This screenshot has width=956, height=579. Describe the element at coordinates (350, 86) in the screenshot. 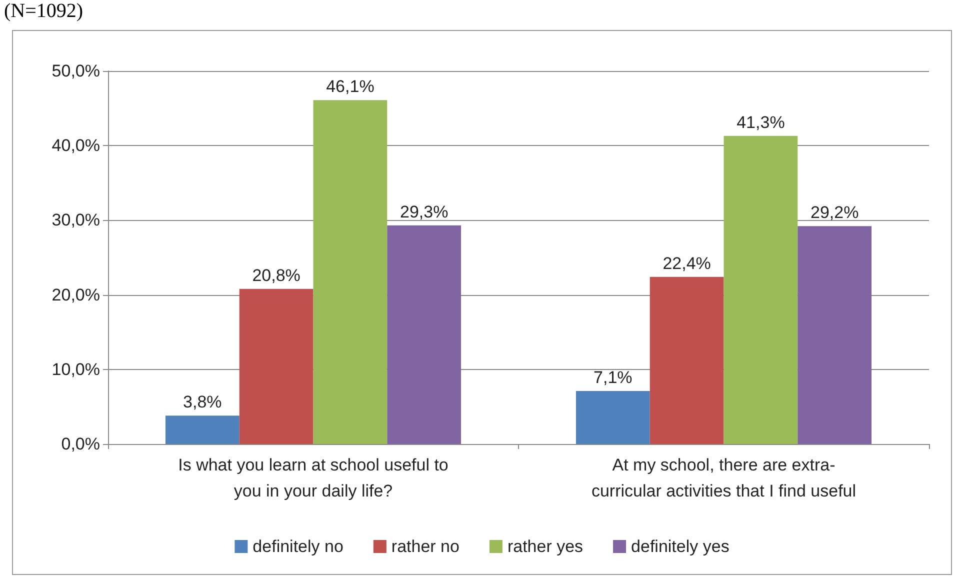

I see `data-label: 46,1%` at that location.